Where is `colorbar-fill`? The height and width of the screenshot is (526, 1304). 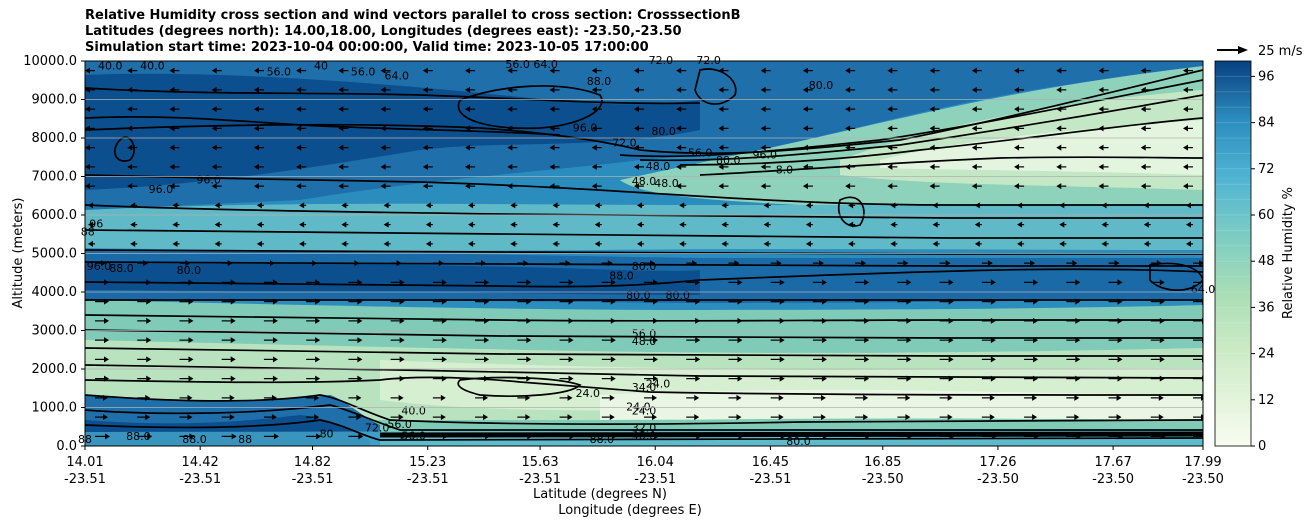 colorbar-fill is located at coordinates (1233, 253).